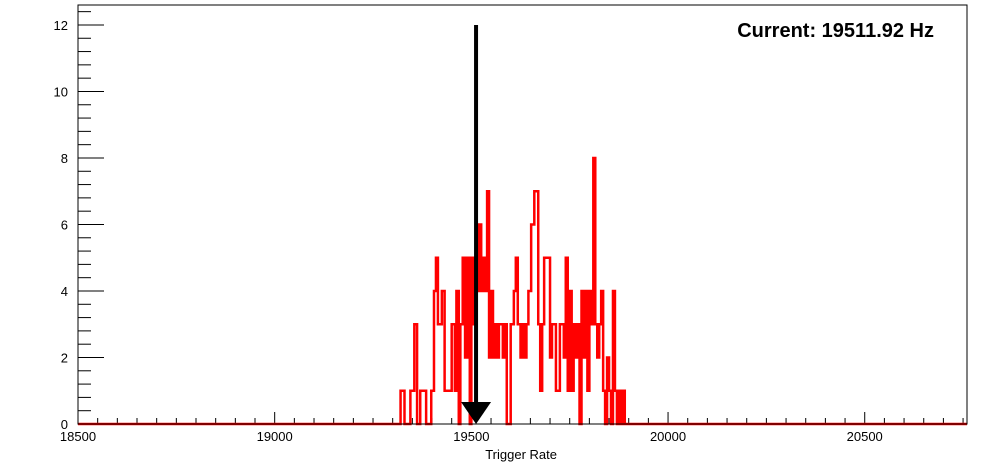  I want to click on current-value-marker, so click(476, 224).